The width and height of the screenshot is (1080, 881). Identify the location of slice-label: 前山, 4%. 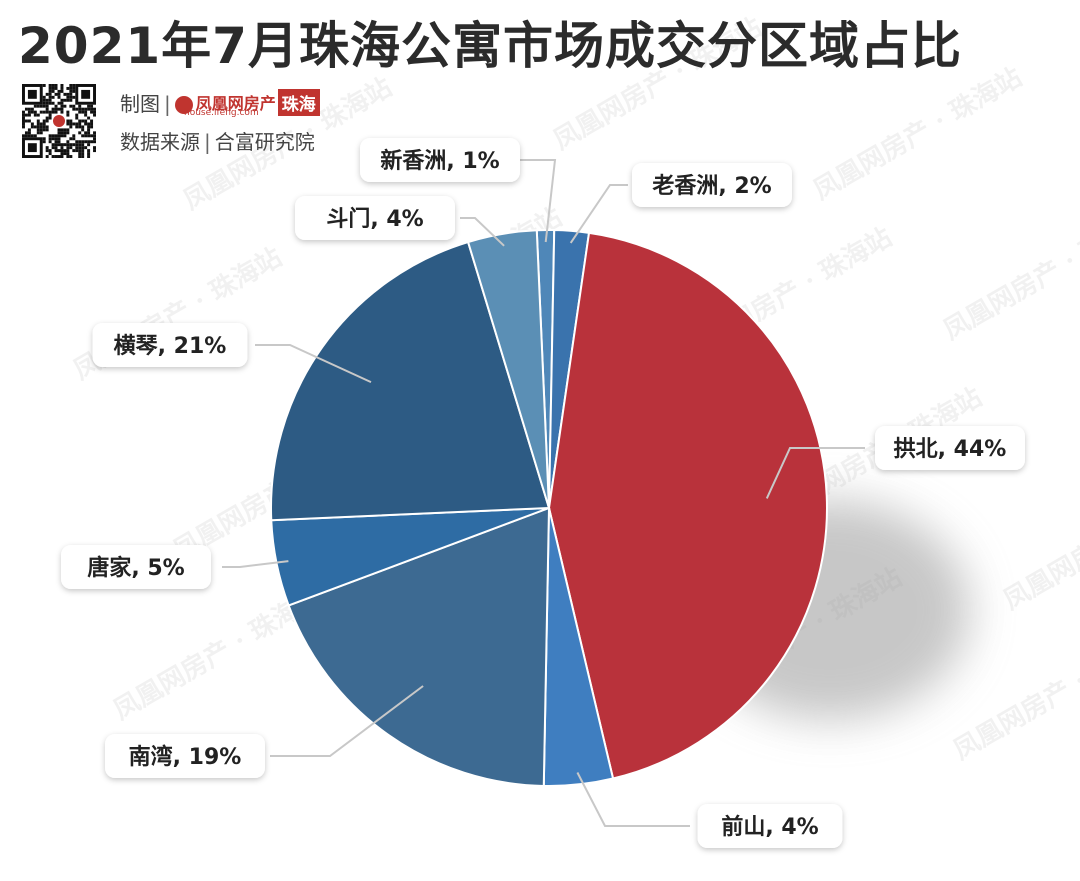
(770, 826).